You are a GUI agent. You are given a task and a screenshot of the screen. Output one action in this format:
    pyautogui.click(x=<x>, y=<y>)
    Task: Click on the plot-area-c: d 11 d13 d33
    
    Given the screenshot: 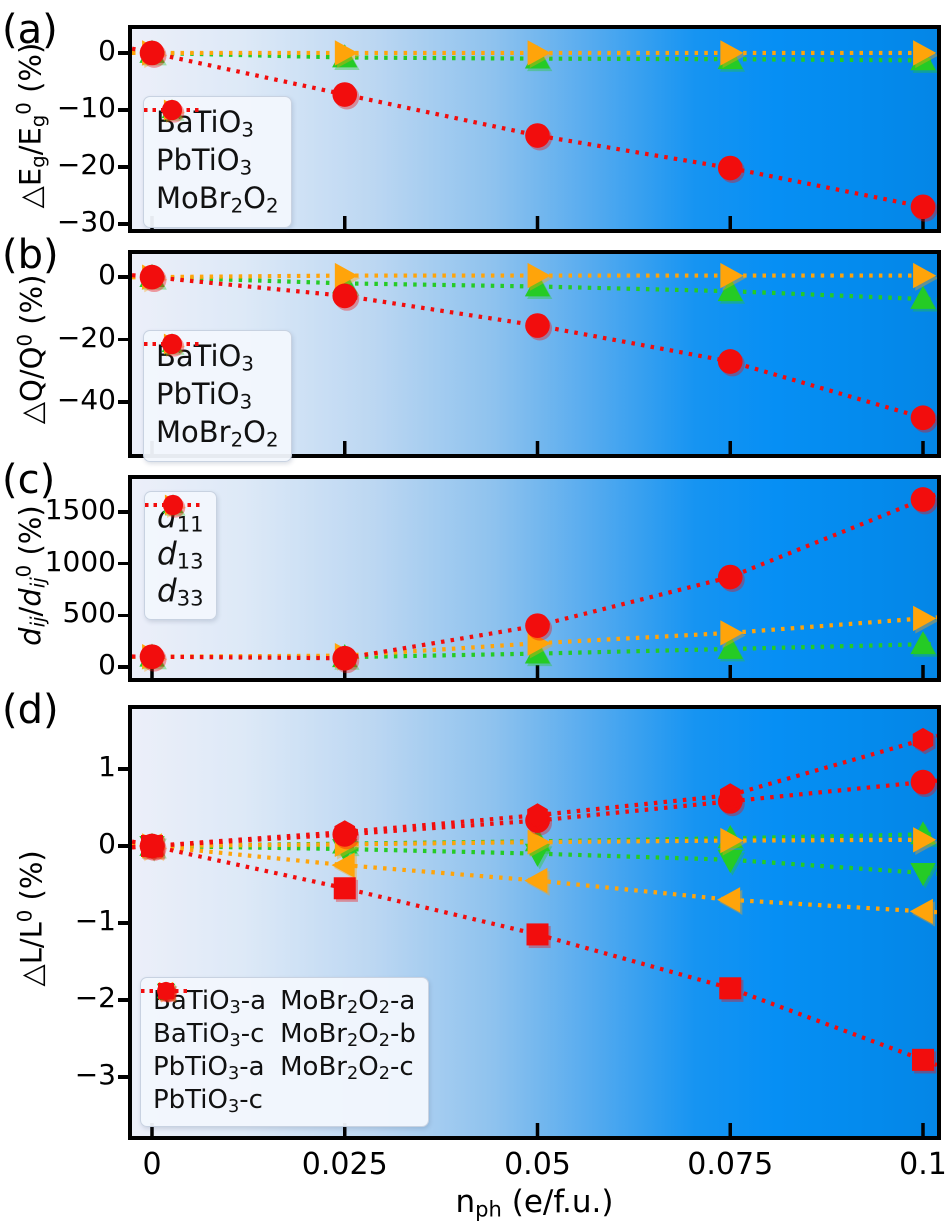 What is the action you would take?
    pyautogui.click(x=534, y=578)
    